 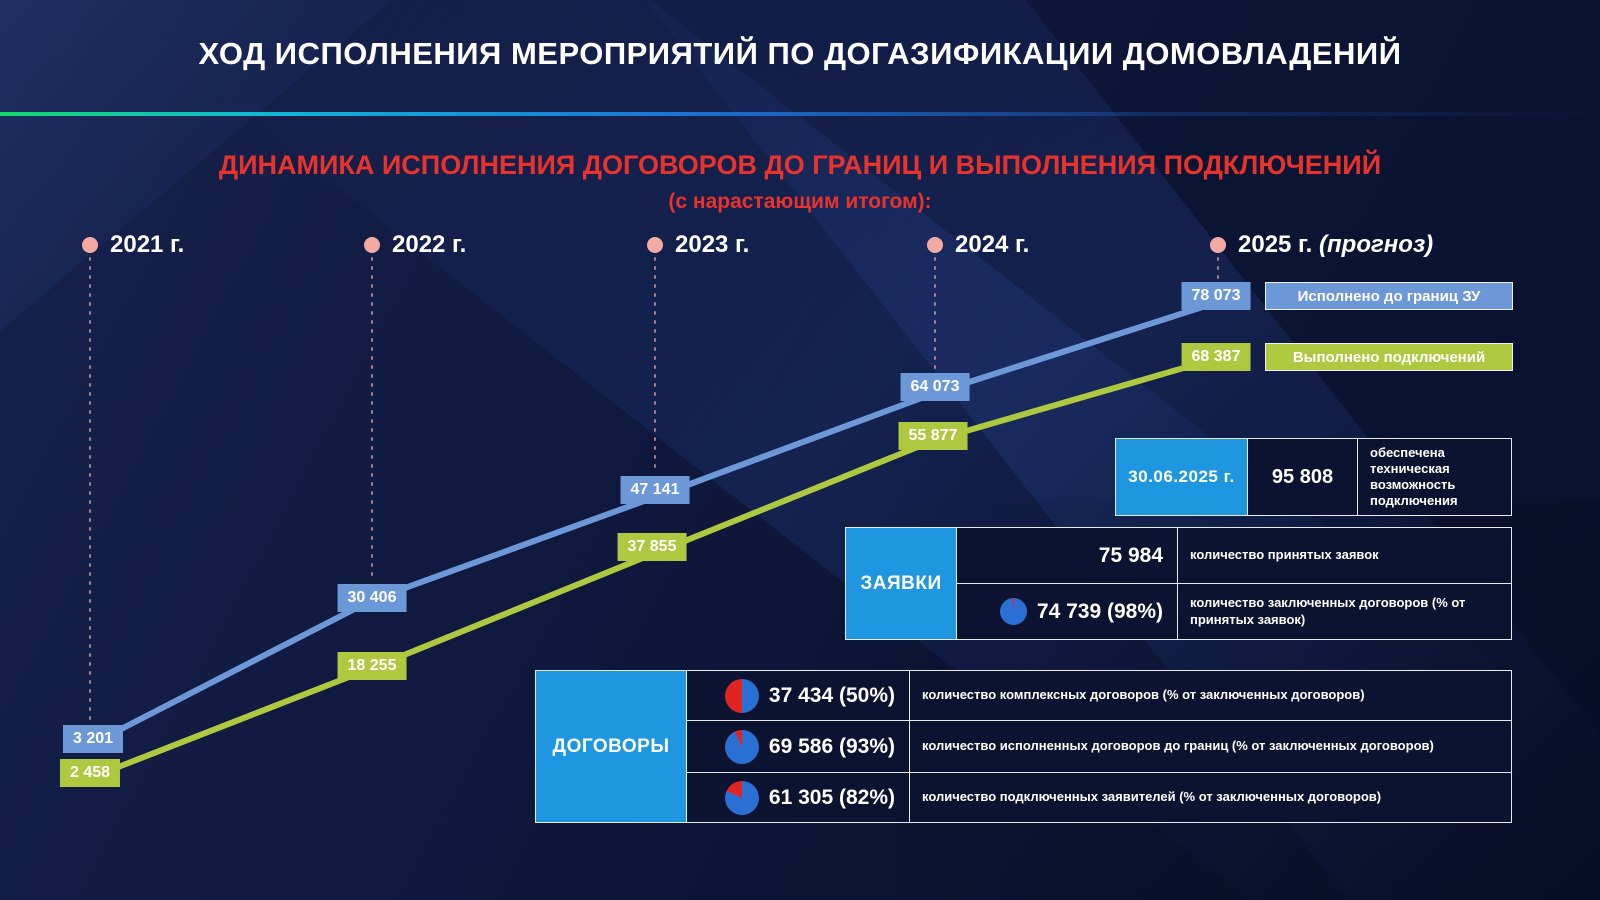 What do you see at coordinates (1216, 296) in the screenshot?
I see `point-label-blue-2025: 78 073` at bounding box center [1216, 296].